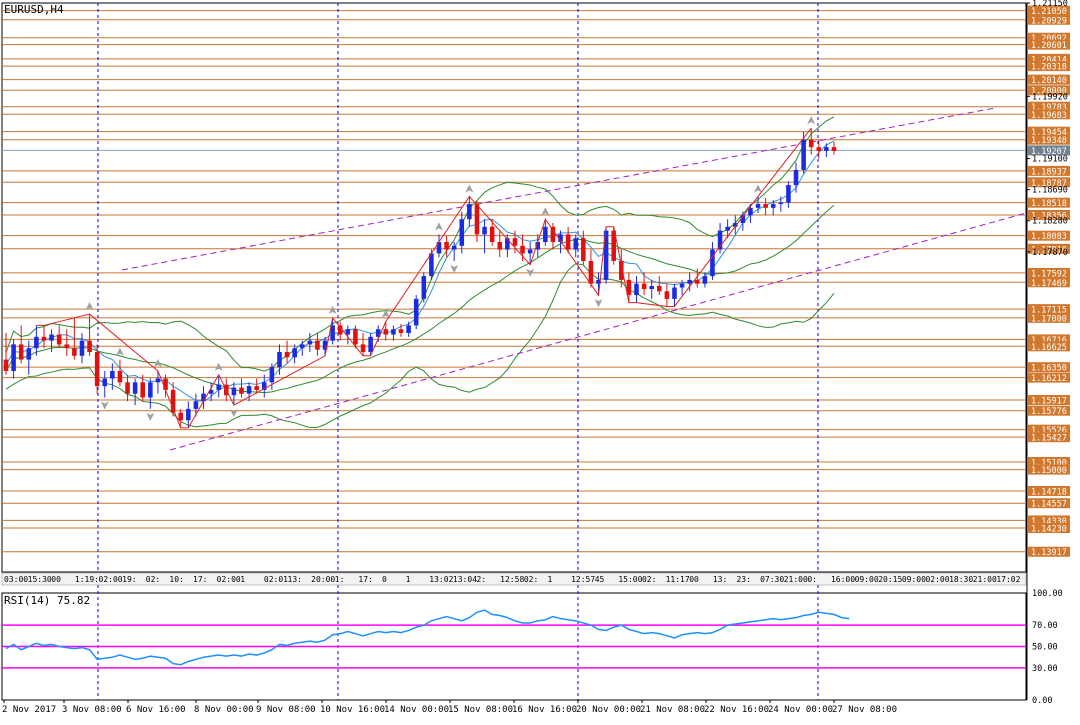 This screenshot has width=1080, height=725. Describe the element at coordinates (1045, 626) in the screenshot. I see `rsi-axis-label: 70.00` at that location.